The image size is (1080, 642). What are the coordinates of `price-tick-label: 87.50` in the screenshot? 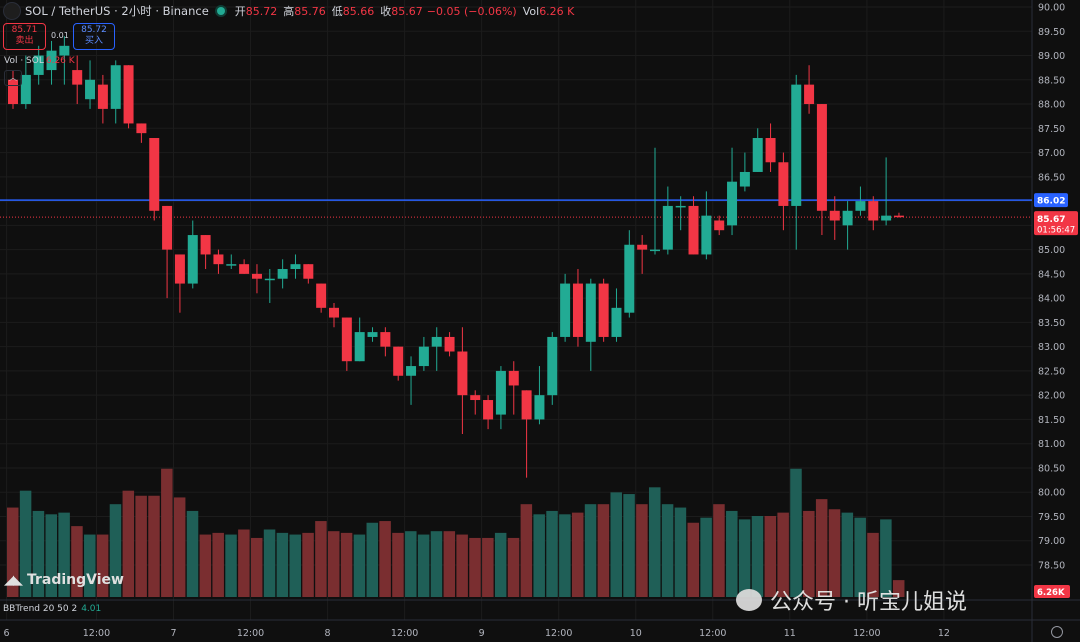 It's located at (1051, 129).